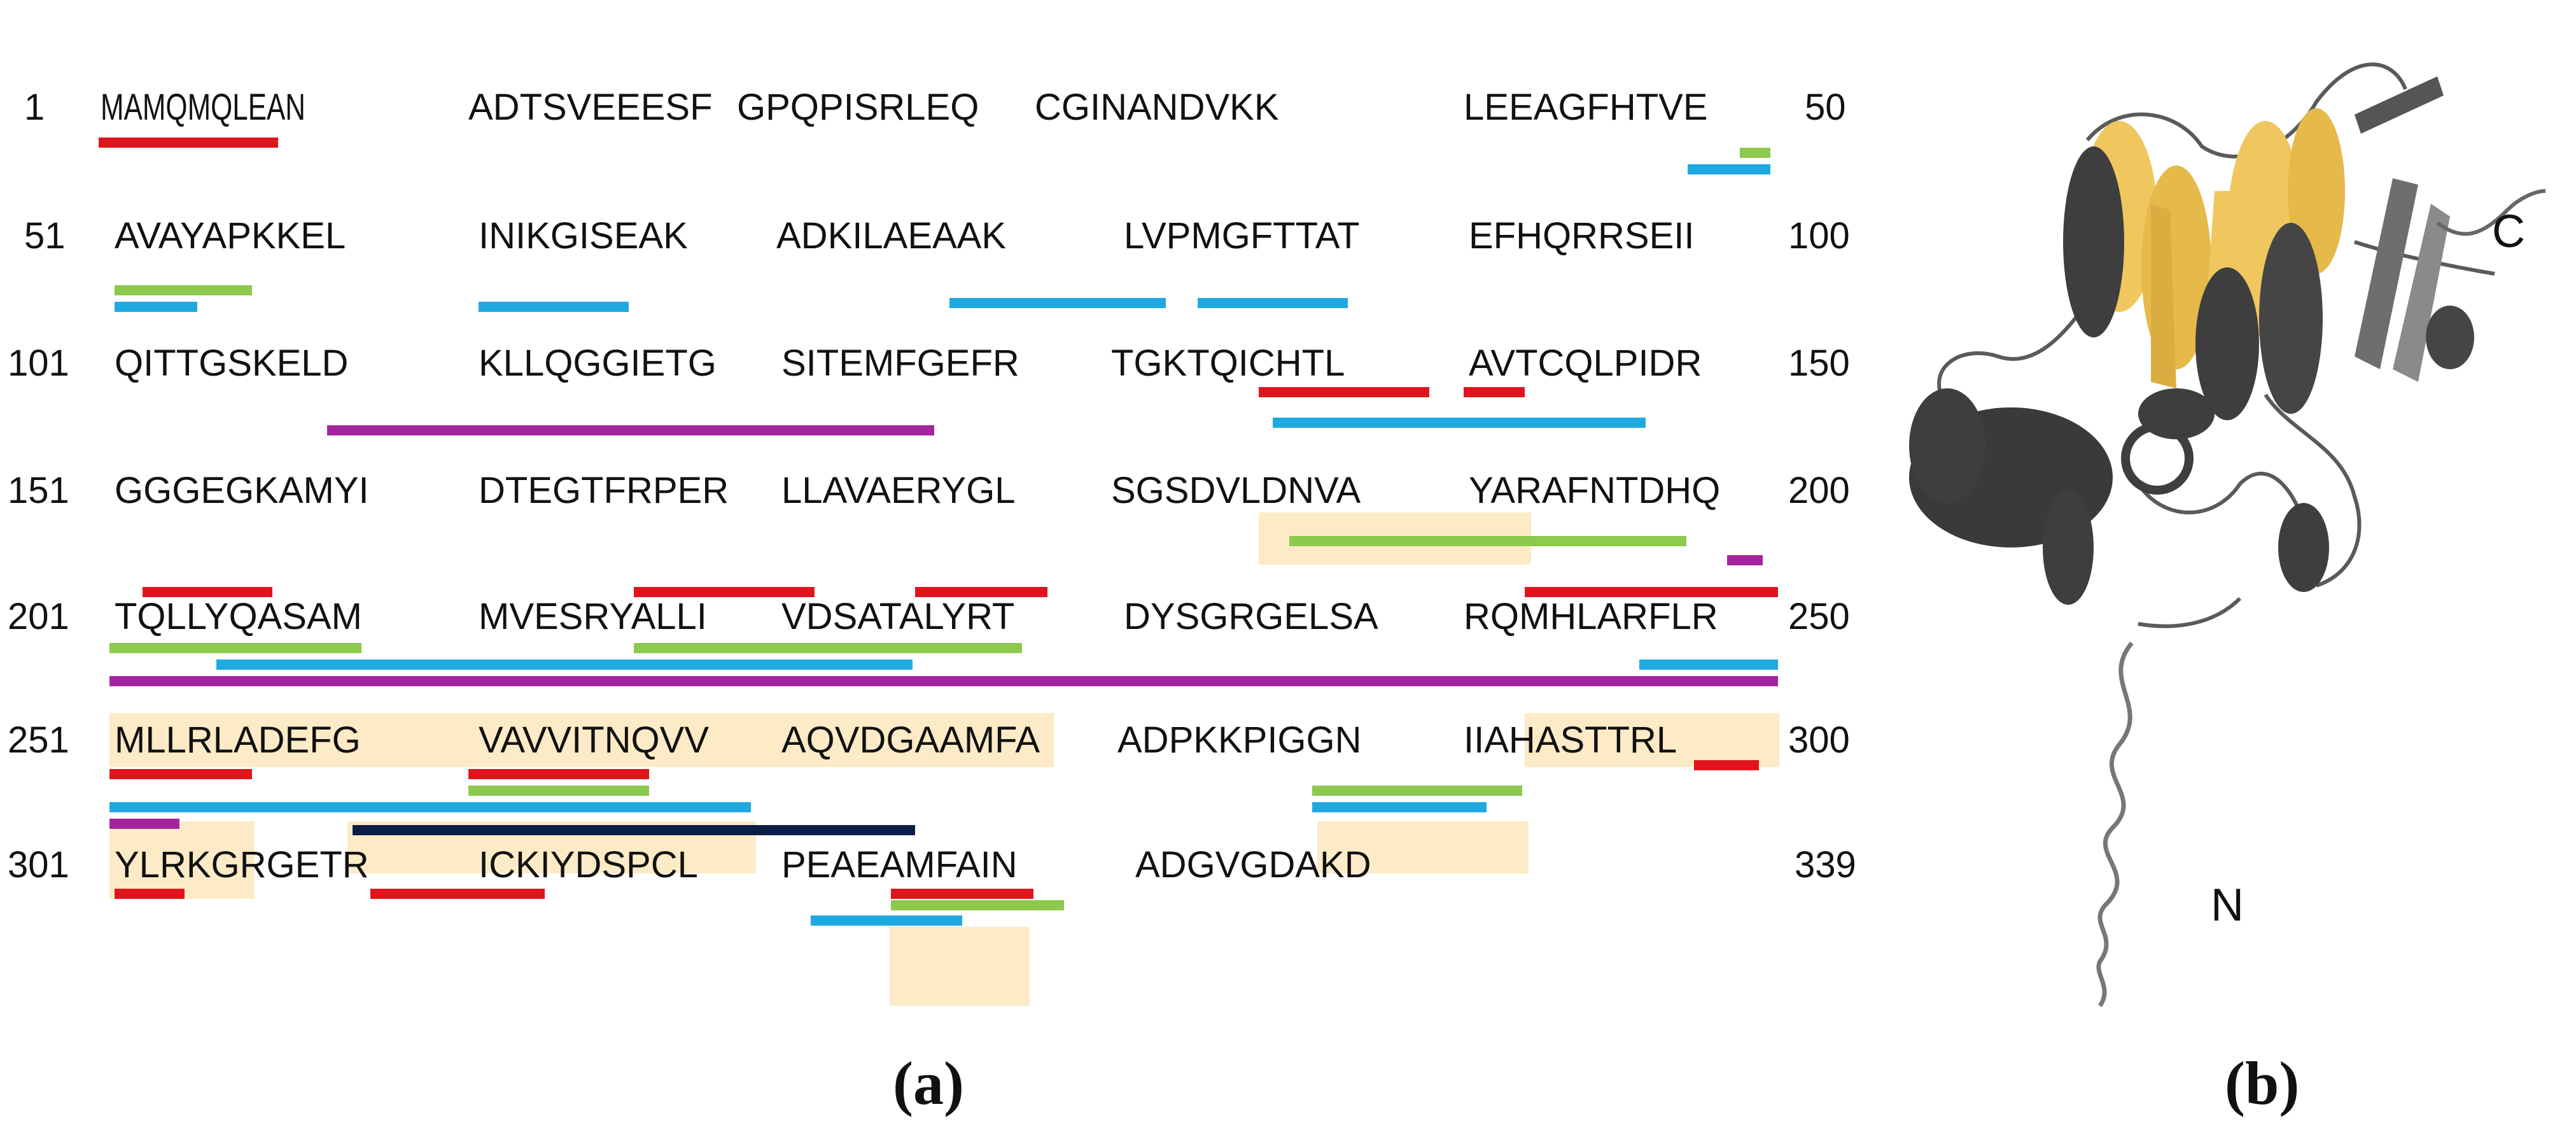 This screenshot has width=2576, height=1137. What do you see at coordinates (900, 363) in the screenshot?
I see `sequence-group: SITEMFGEFR` at bounding box center [900, 363].